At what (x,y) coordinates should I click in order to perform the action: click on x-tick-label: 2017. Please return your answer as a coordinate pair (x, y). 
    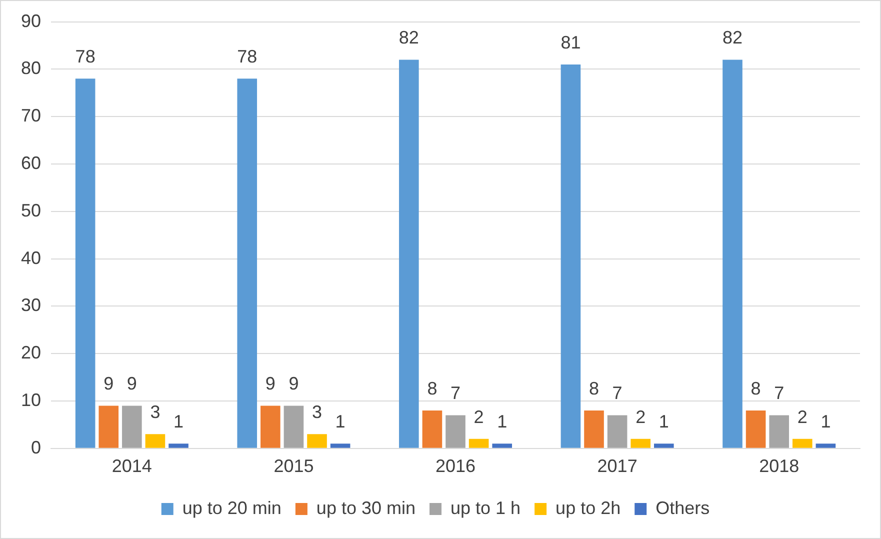
    Looking at the image, I should click on (617, 466).